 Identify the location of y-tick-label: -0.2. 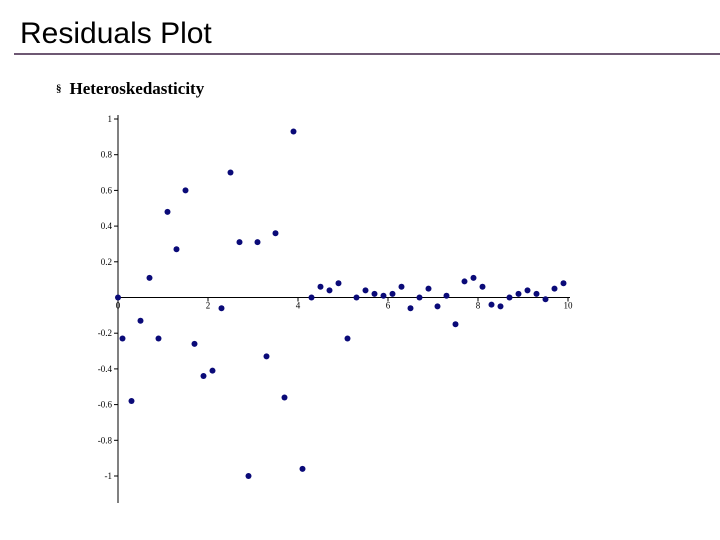
(105, 333).